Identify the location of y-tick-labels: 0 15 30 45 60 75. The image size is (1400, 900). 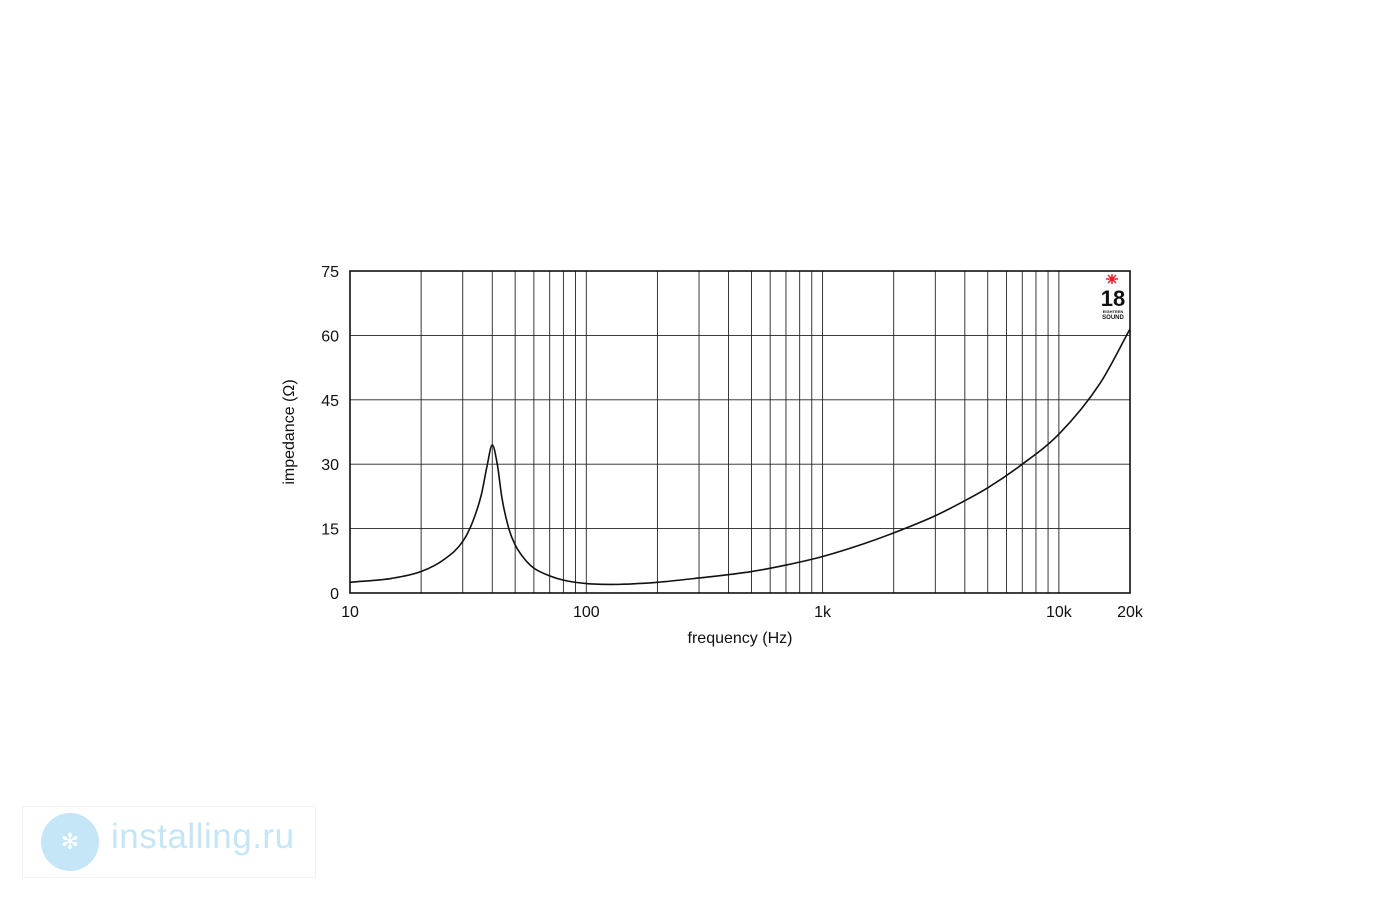
(330, 433).